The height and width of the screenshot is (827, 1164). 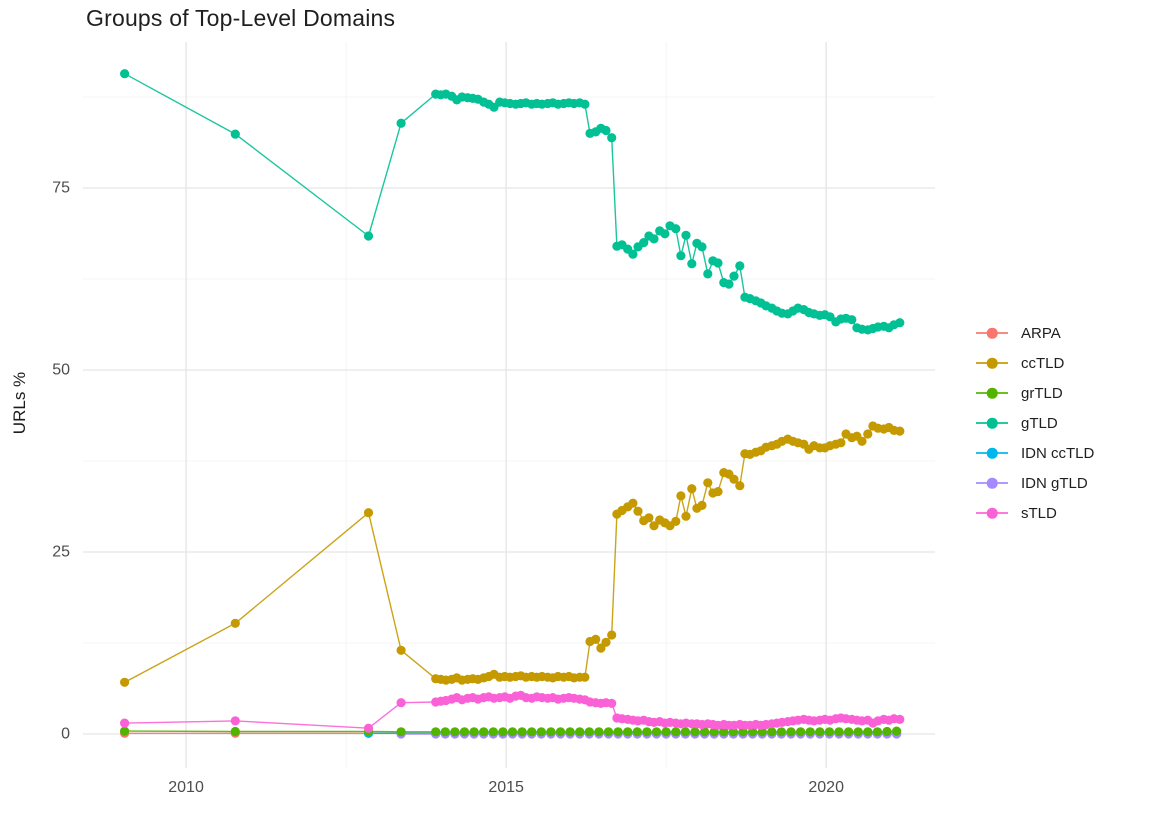 What do you see at coordinates (61, 187) in the screenshot?
I see `y-tick-label: 75` at bounding box center [61, 187].